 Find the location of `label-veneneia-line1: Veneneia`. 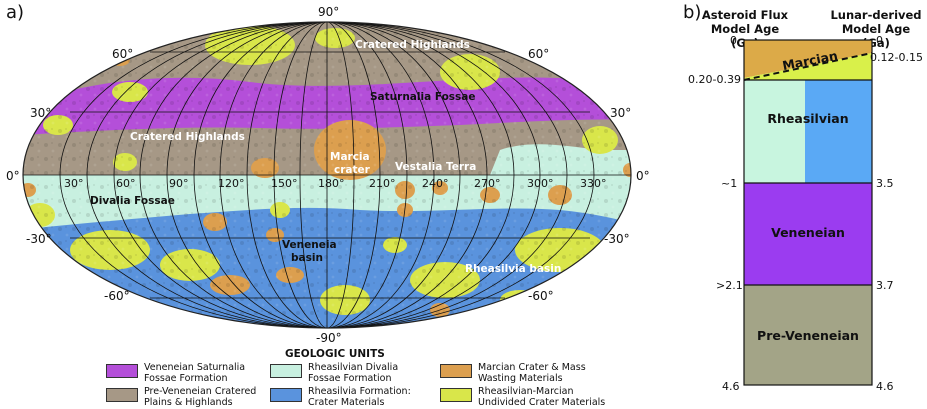

label-veneneia-line1: Veneneia is located at coordinates (309, 245).